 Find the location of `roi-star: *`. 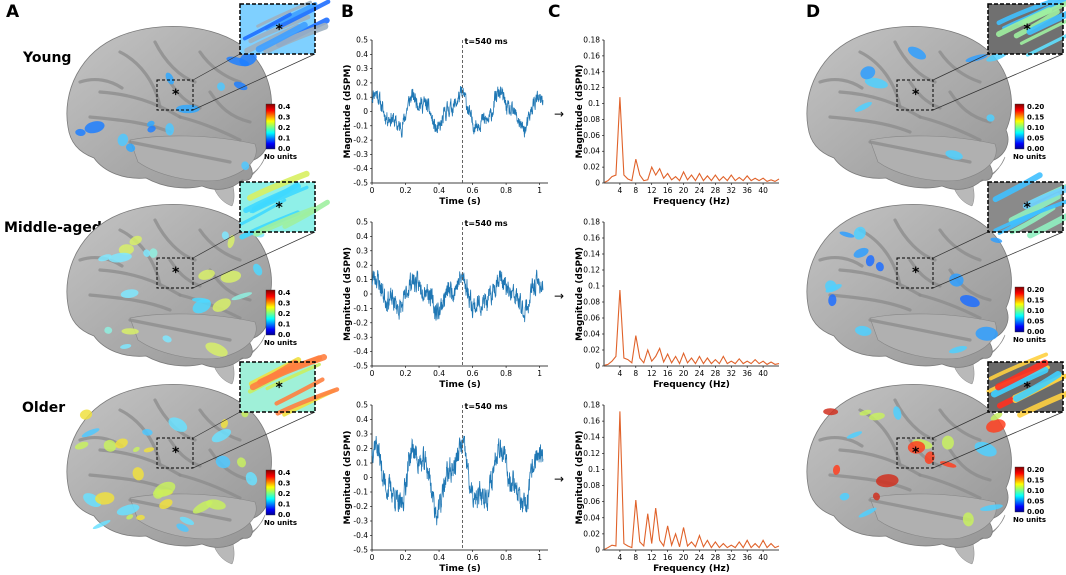

roi-star: * is located at coordinates (176, 453).